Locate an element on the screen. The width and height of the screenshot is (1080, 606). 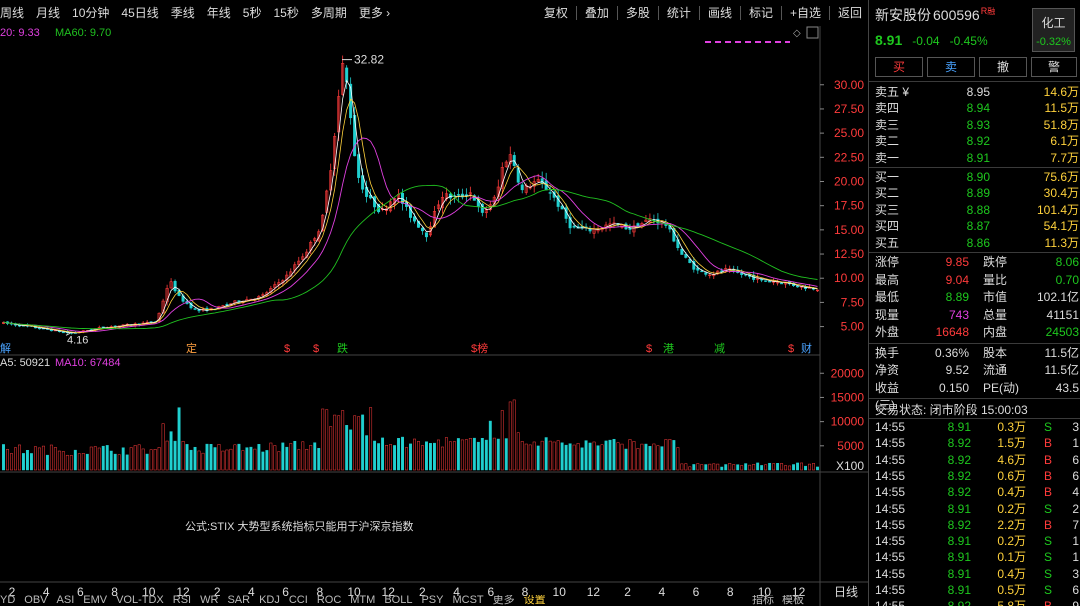
divider is located at coordinates (974, 343).